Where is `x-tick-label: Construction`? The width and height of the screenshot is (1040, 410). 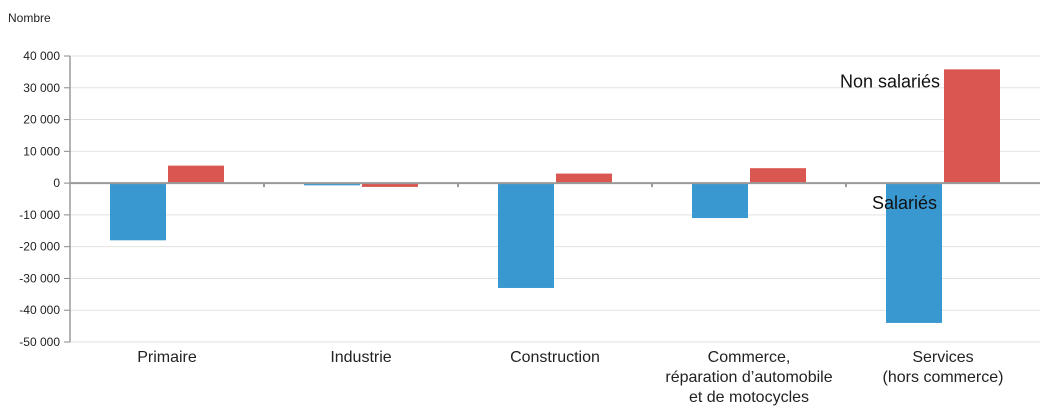
x-tick-label: Construction is located at coordinates (555, 357).